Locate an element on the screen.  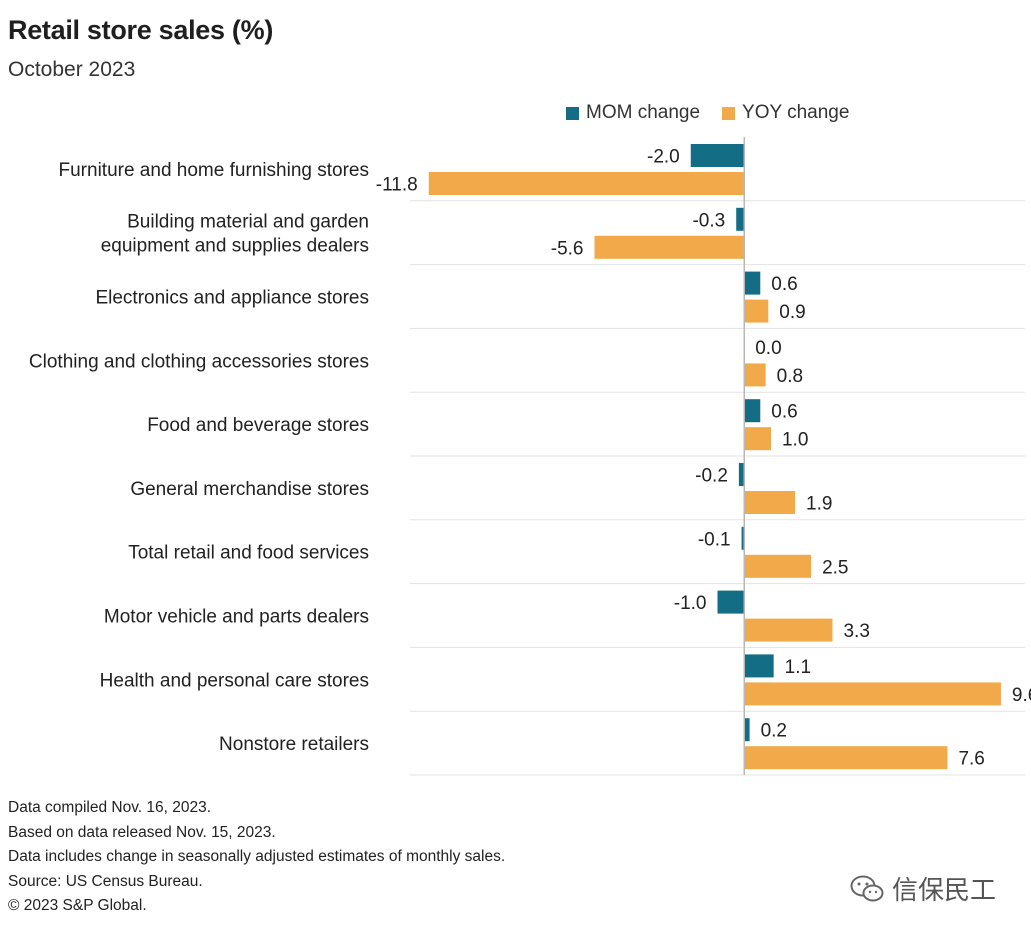
footer-copyright: © 2023 S&P Global. is located at coordinates (77, 905).